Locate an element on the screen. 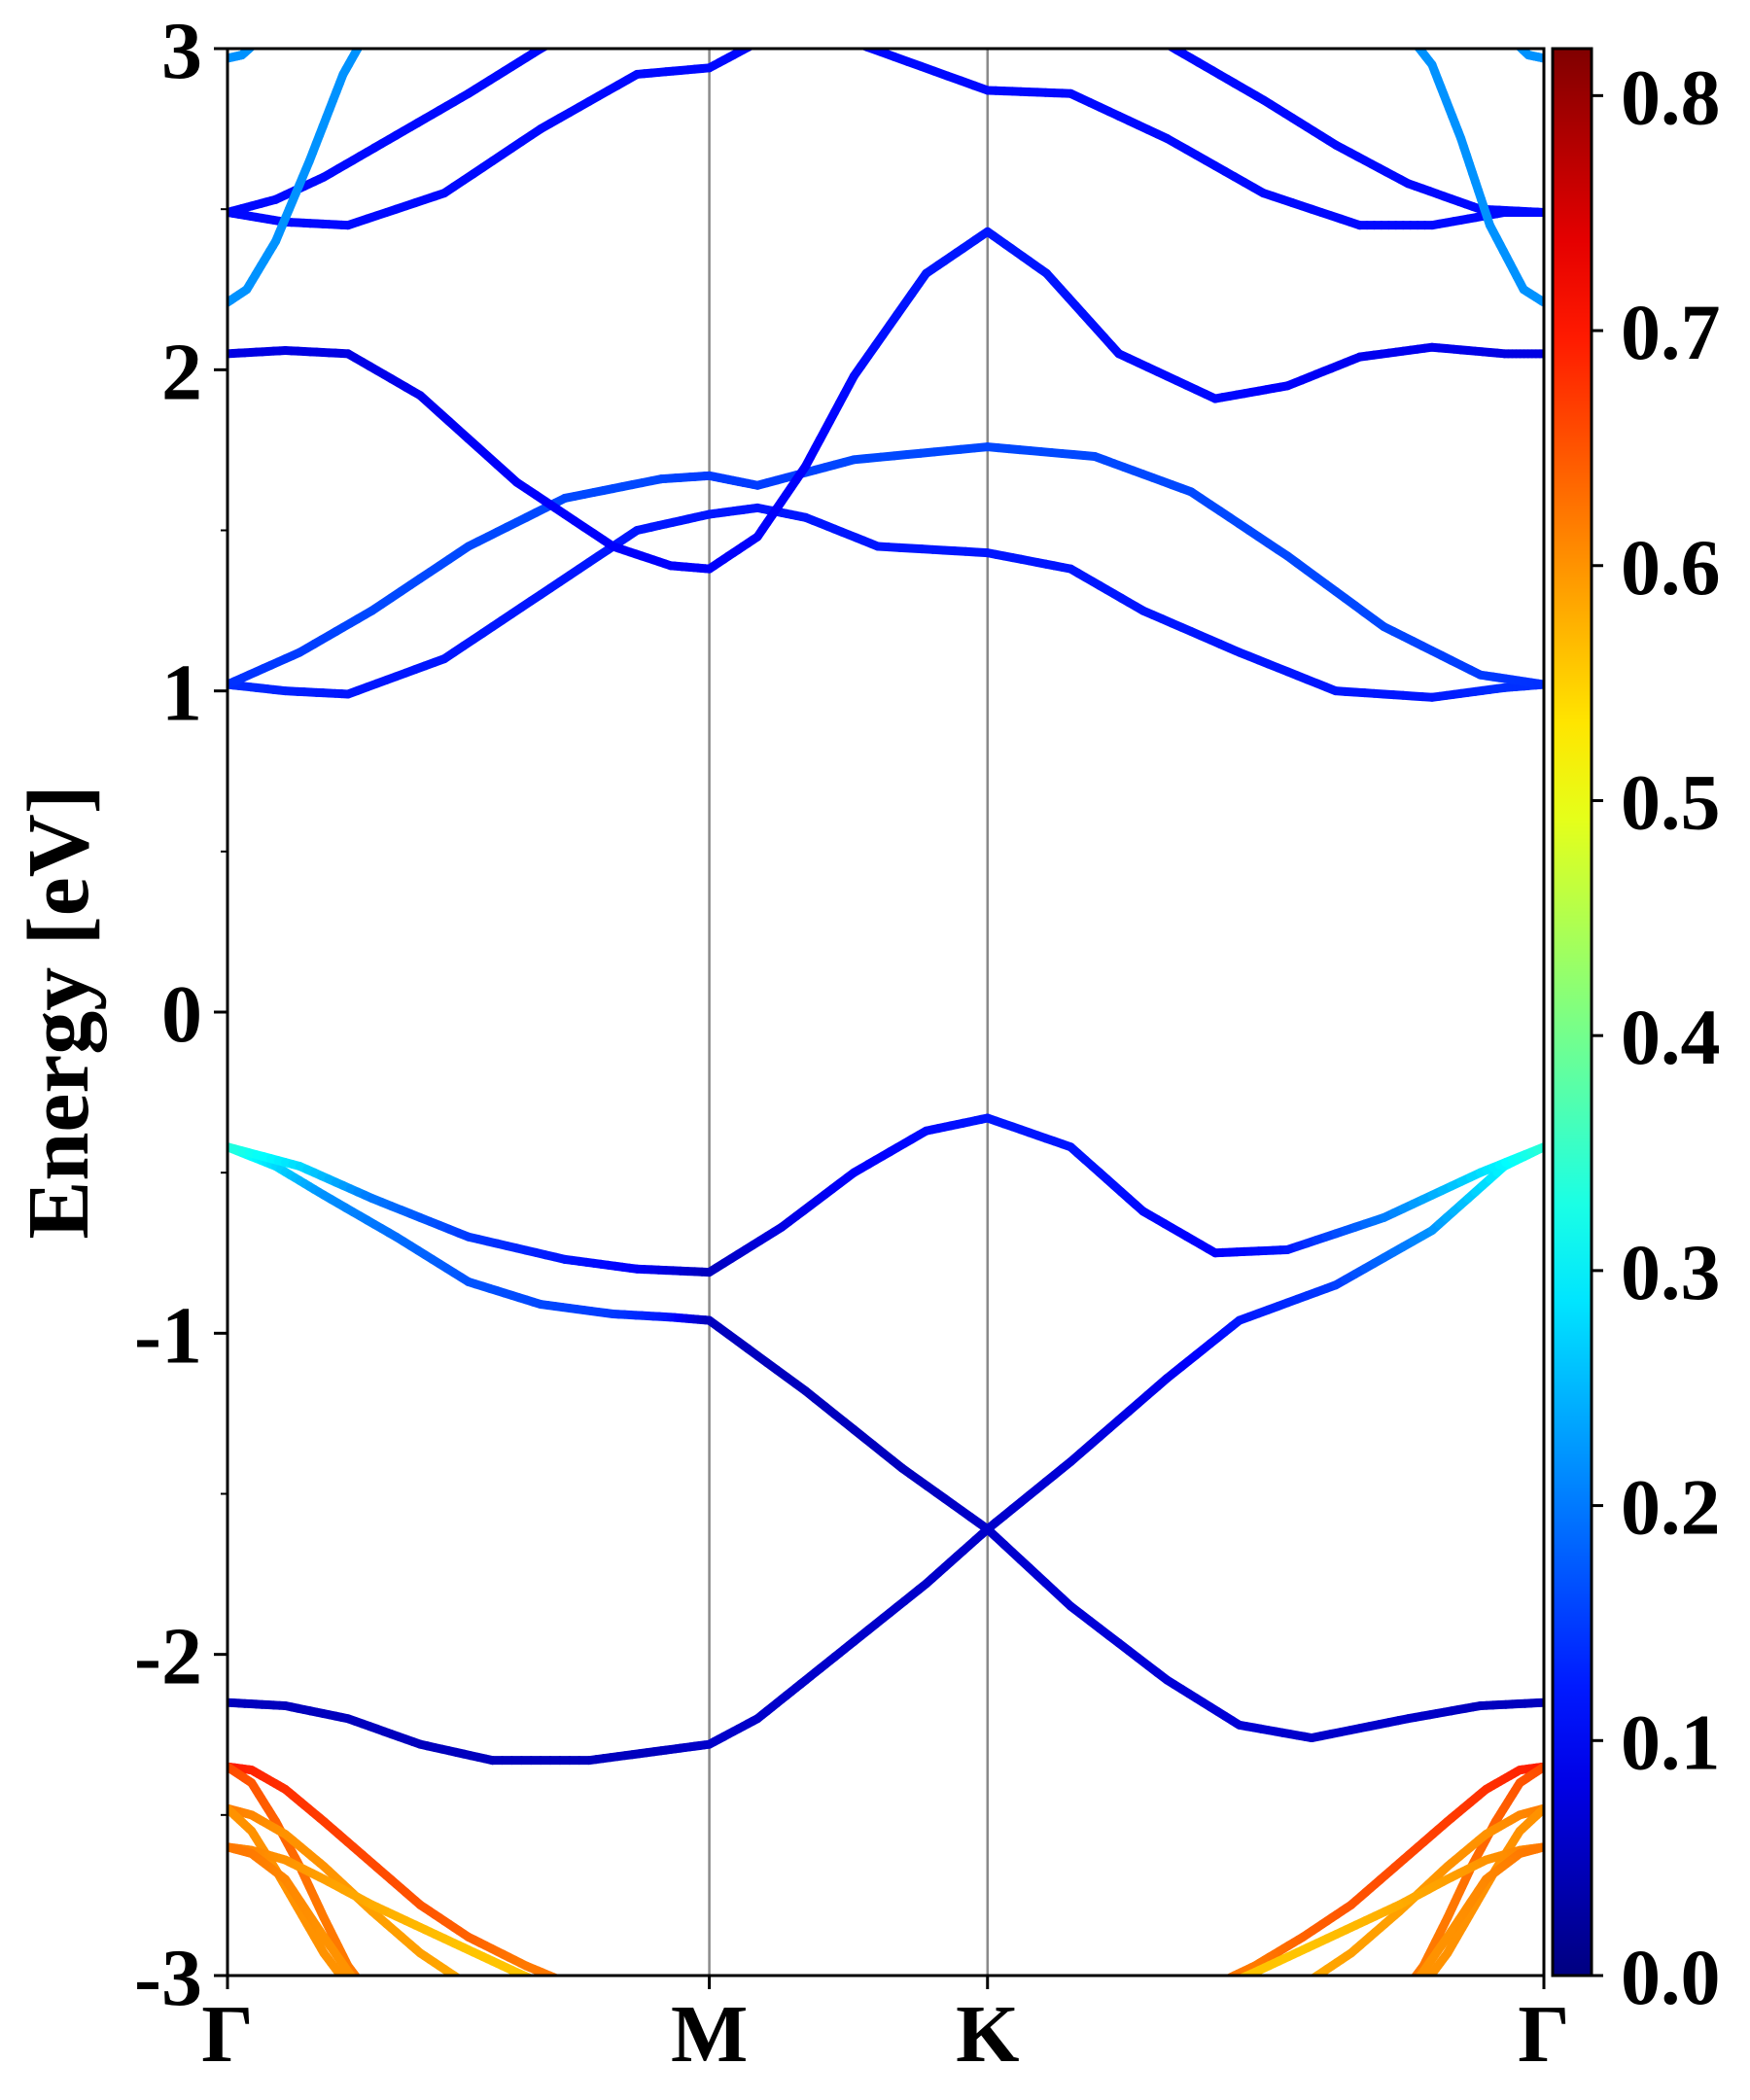 Image resolution: width=1750 pixels, height=2100 pixels. colorbar-tick-label: 0.6 is located at coordinates (1671, 567).